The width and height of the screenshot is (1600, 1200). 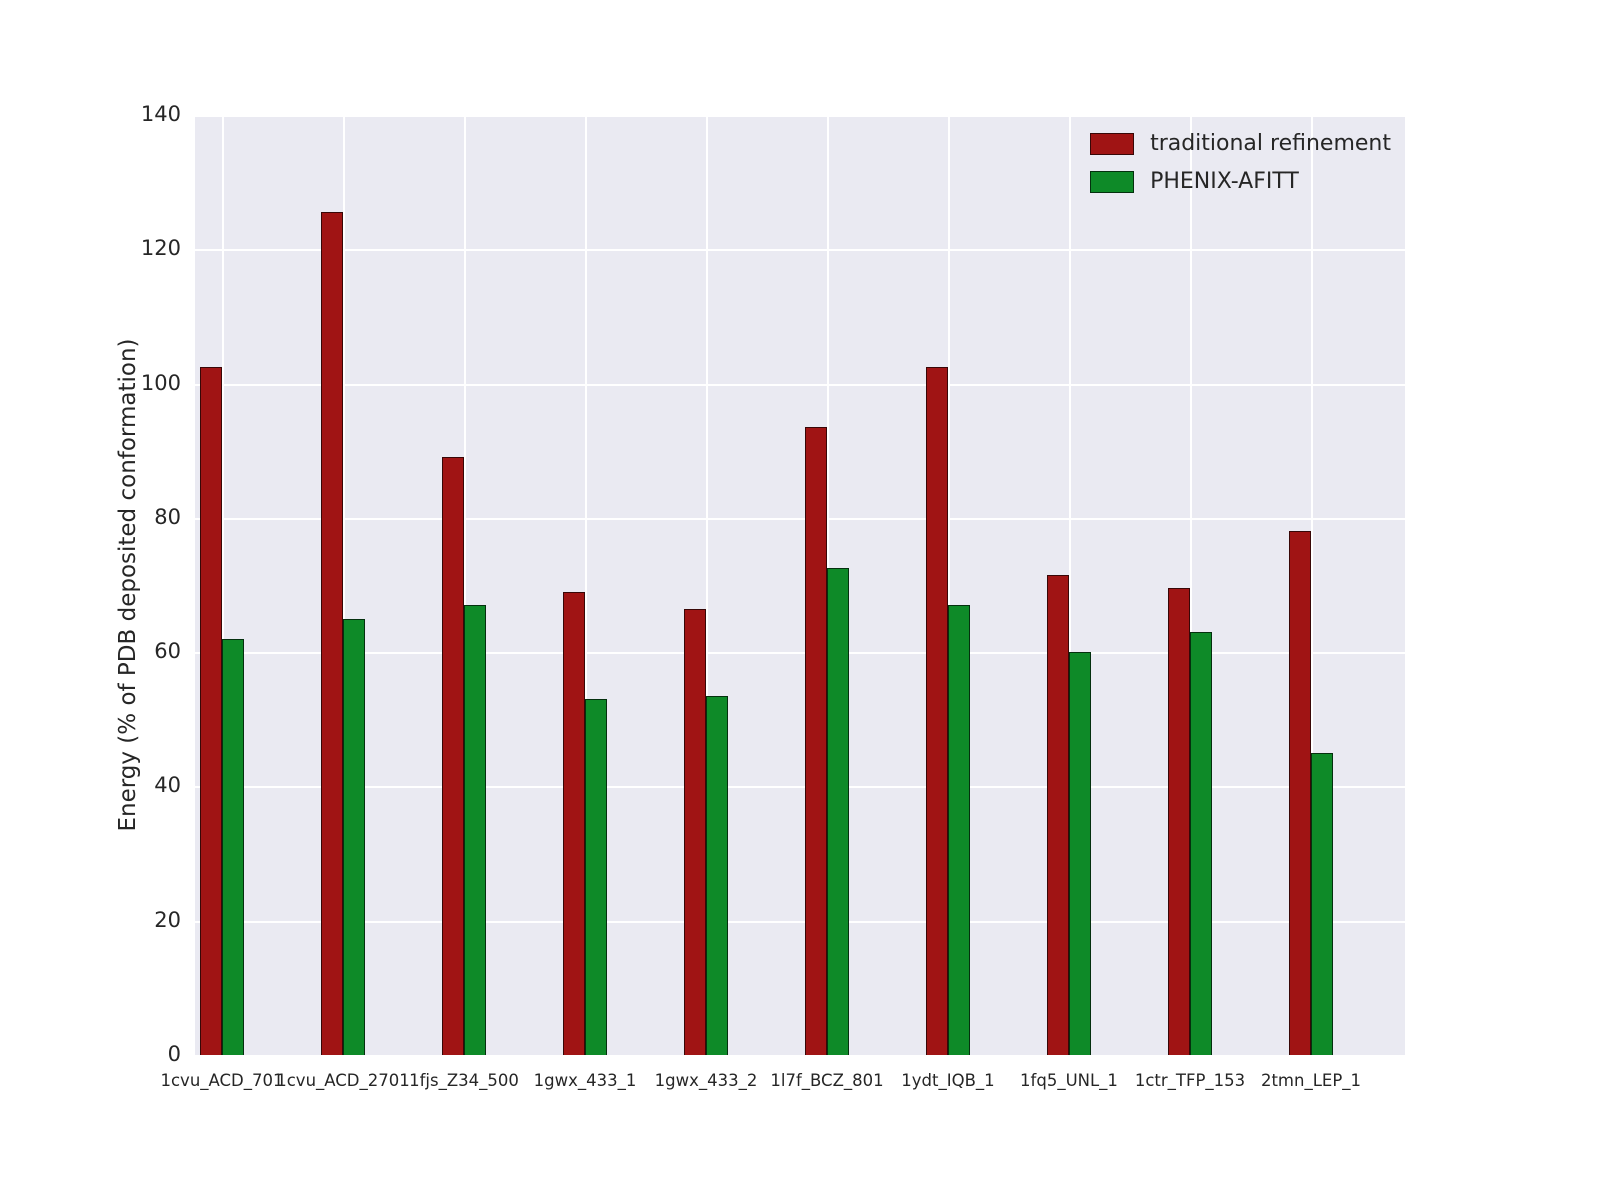 What do you see at coordinates (706, 1080) in the screenshot?
I see `x-tick-label: 1gwx_433_2` at bounding box center [706, 1080].